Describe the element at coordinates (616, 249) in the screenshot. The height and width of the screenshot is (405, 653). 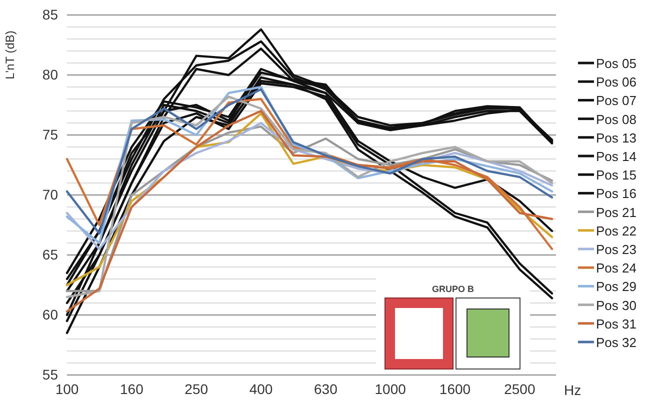
I see `legend-label: Pos 23` at that location.